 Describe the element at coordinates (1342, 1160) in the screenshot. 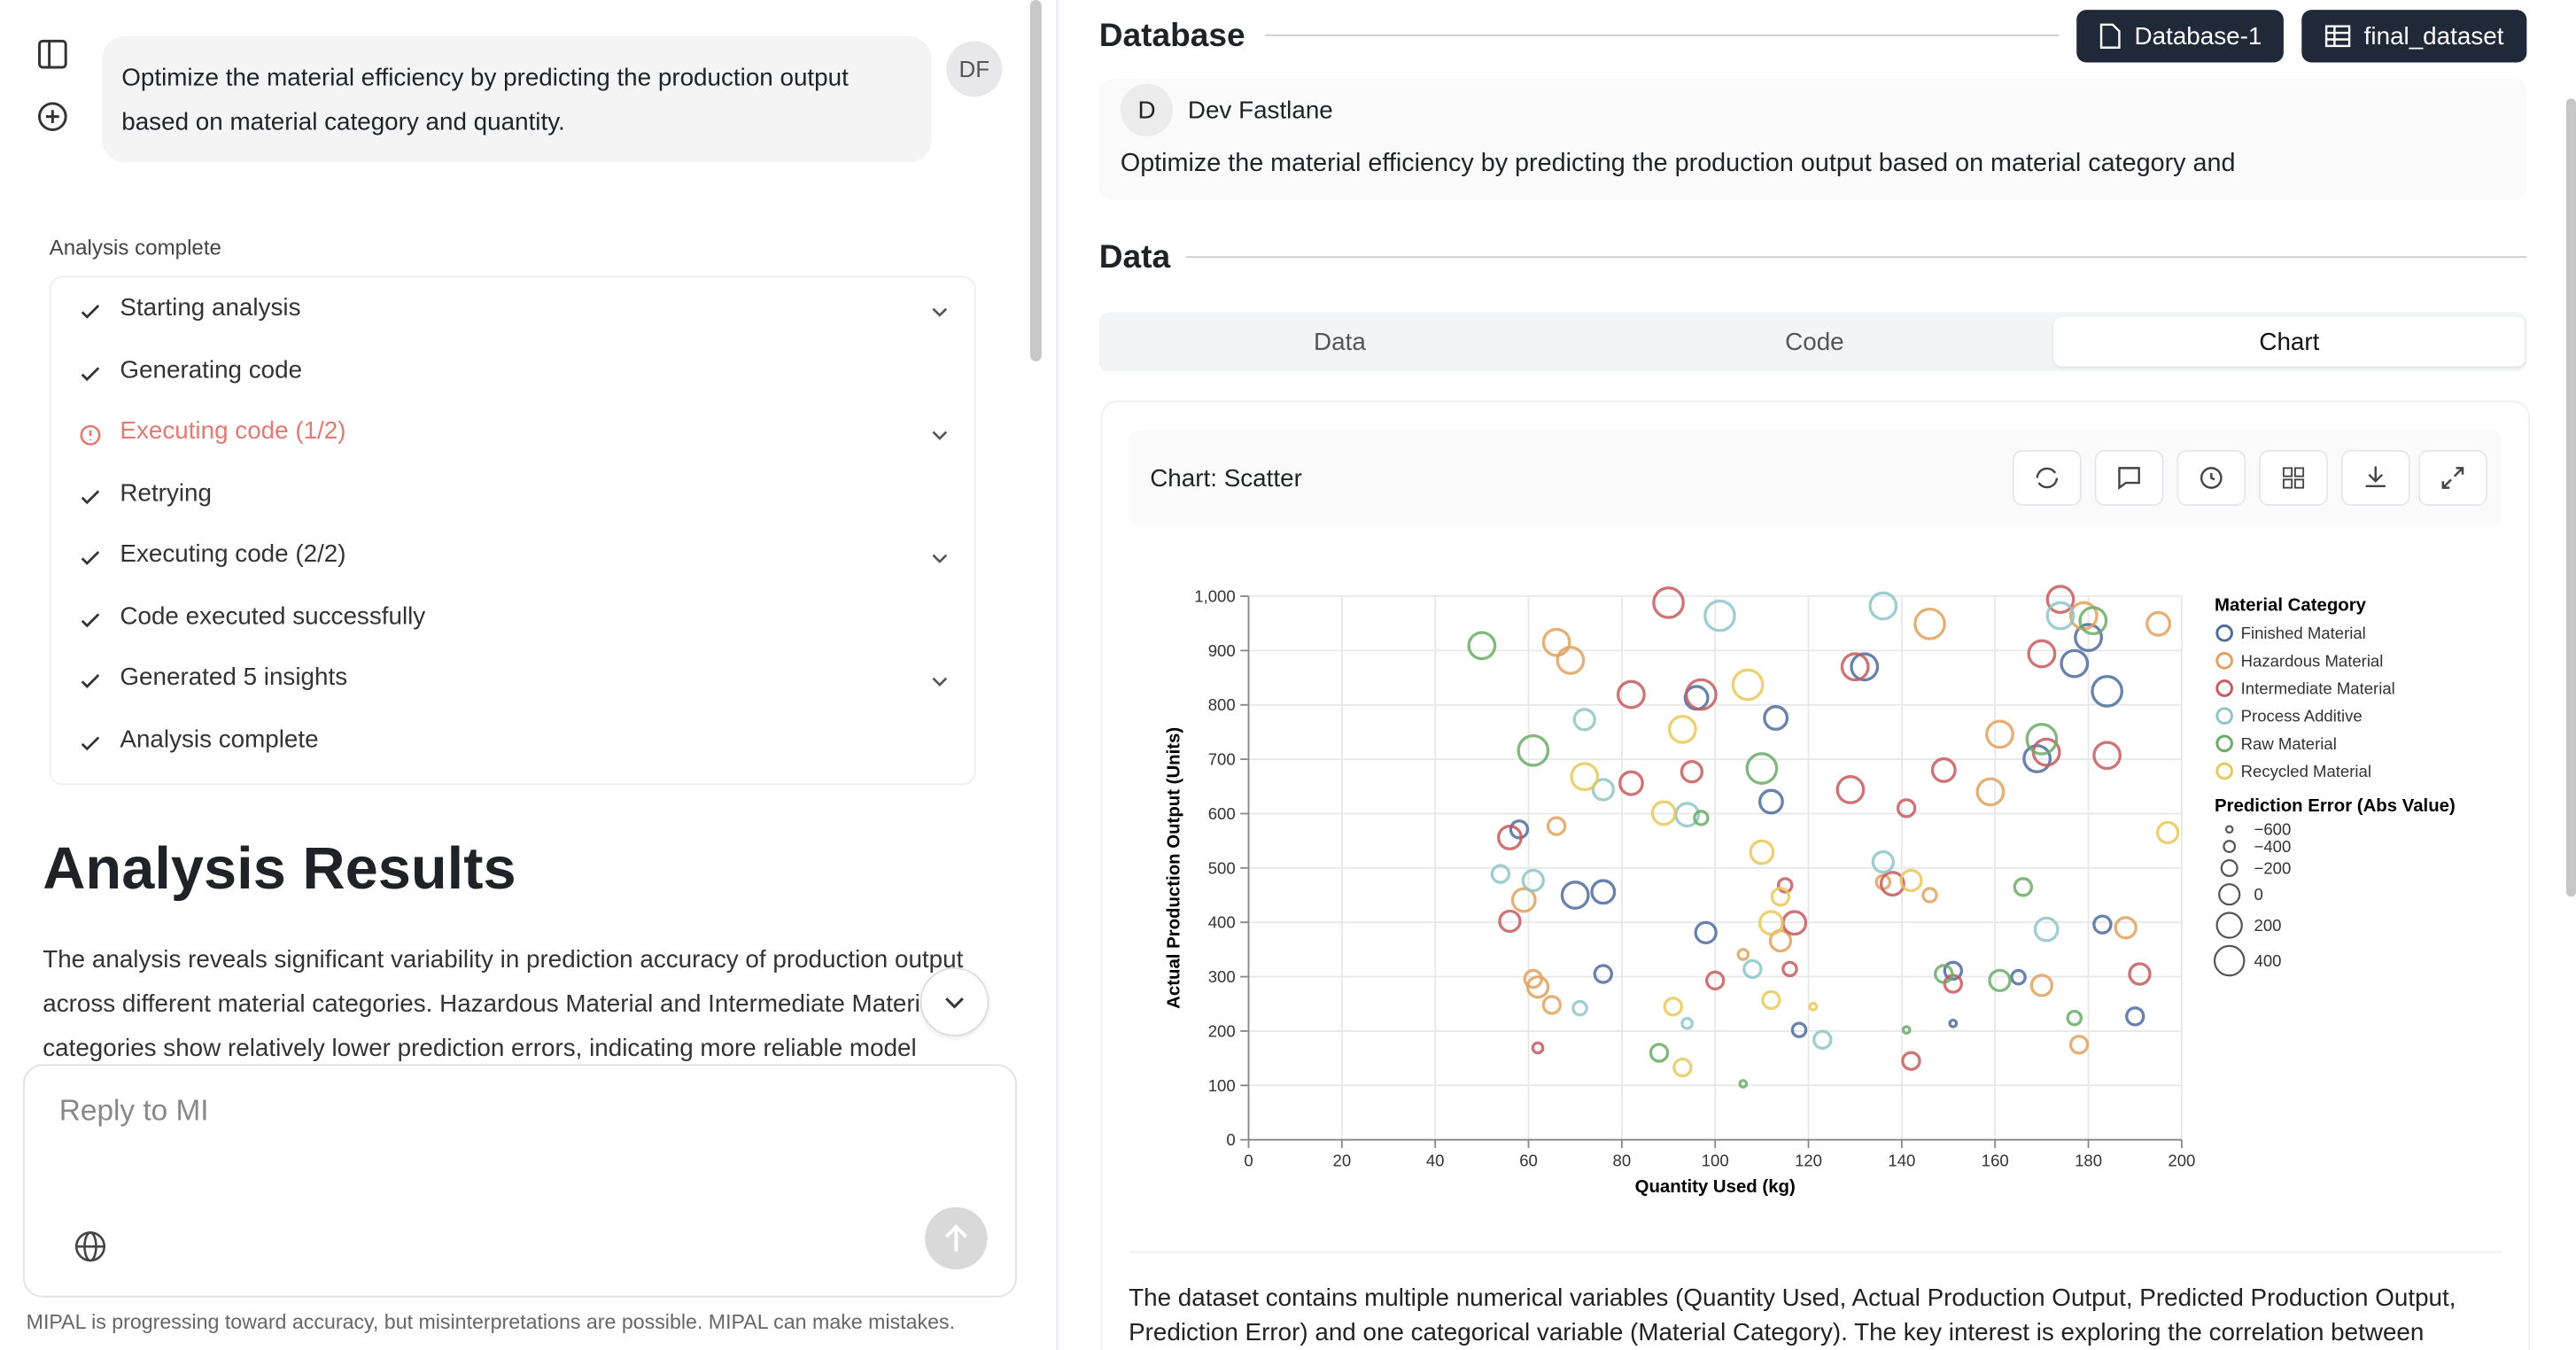

I see `x-tick-label: 20` at that location.